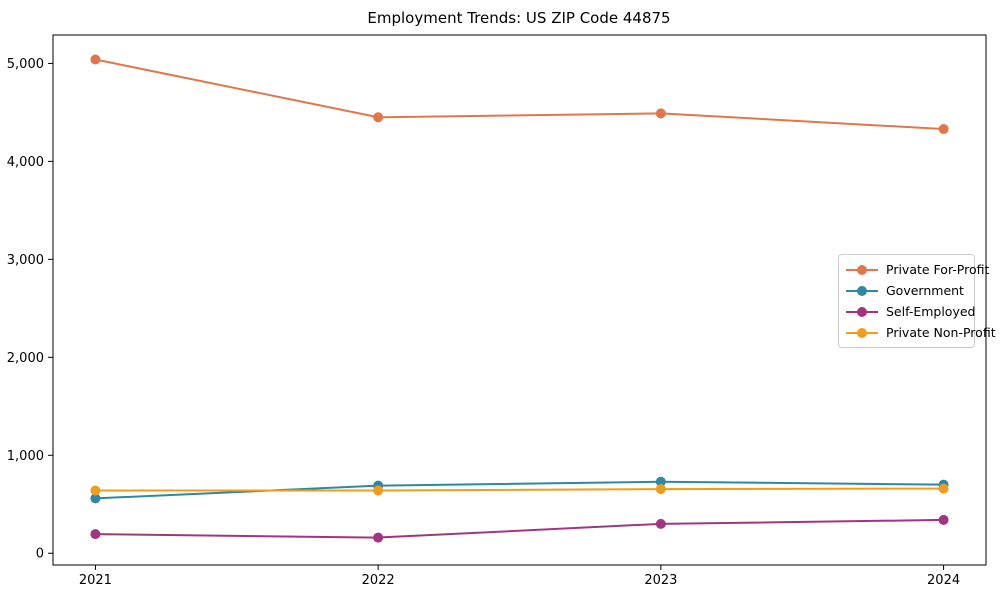 Image resolution: width=1000 pixels, height=600 pixels. Describe the element at coordinates (25, 260) in the screenshot. I see `y-tick-label: 3,000` at that location.